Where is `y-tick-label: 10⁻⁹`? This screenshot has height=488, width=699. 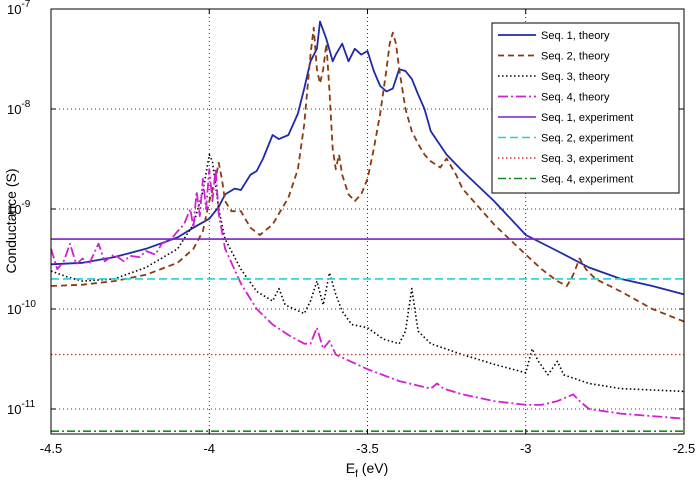
y-tick-label: 10⁻⁹ is located at coordinates (19, 208).